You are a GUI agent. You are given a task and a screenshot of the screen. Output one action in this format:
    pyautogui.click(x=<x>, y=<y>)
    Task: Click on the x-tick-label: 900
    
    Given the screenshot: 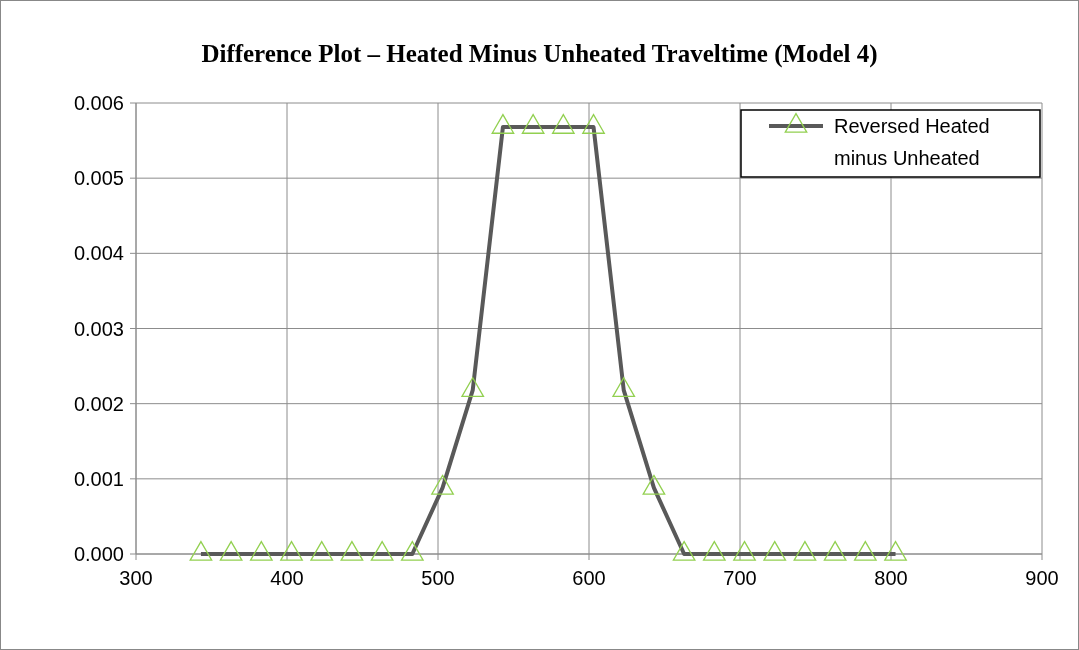 What is the action you would take?
    pyautogui.click(x=1042, y=578)
    